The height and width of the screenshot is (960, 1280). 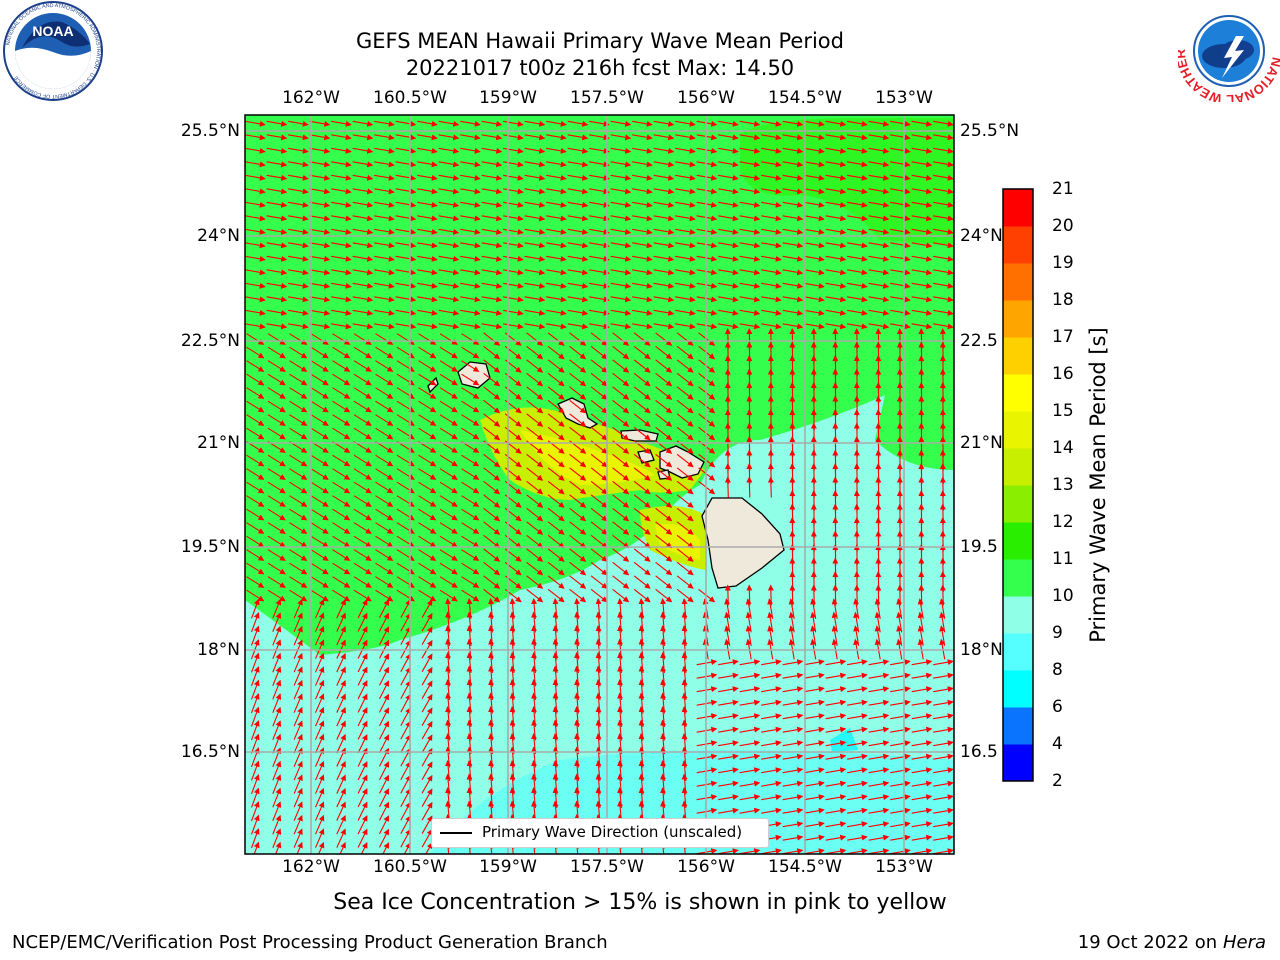 I want to click on lon-tick-label: 156°W, so click(x=706, y=867).